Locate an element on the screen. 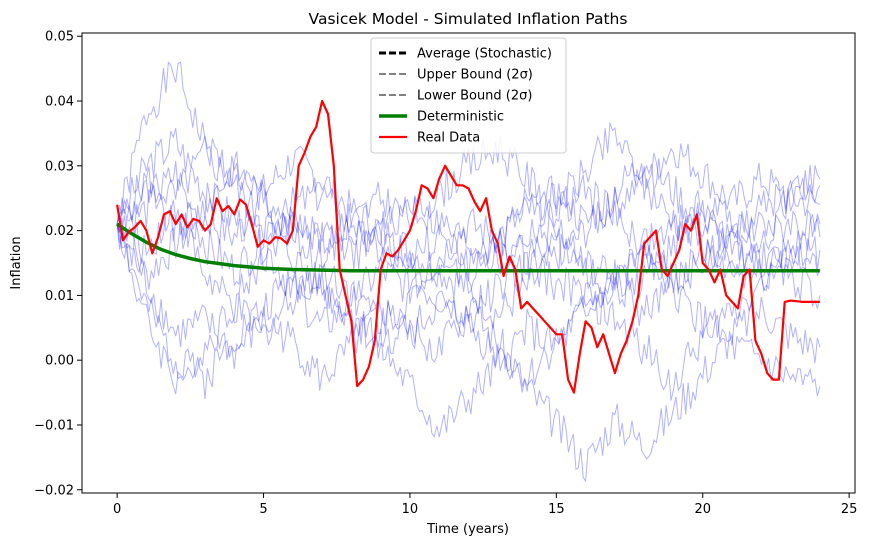 The width and height of the screenshot is (869, 547). y-tick-label: 0.03 is located at coordinates (59, 166).